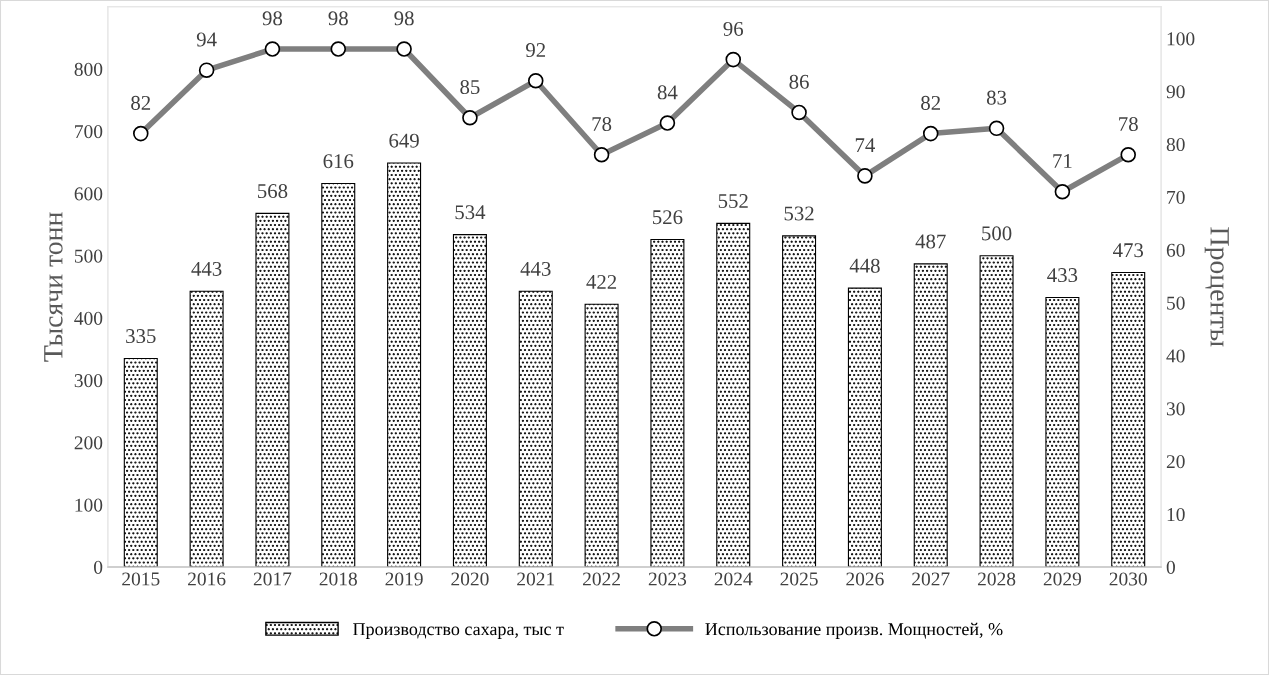 The height and width of the screenshot is (675, 1269). What do you see at coordinates (88, 381) in the screenshot?
I see `y-tick-label: 300` at bounding box center [88, 381].